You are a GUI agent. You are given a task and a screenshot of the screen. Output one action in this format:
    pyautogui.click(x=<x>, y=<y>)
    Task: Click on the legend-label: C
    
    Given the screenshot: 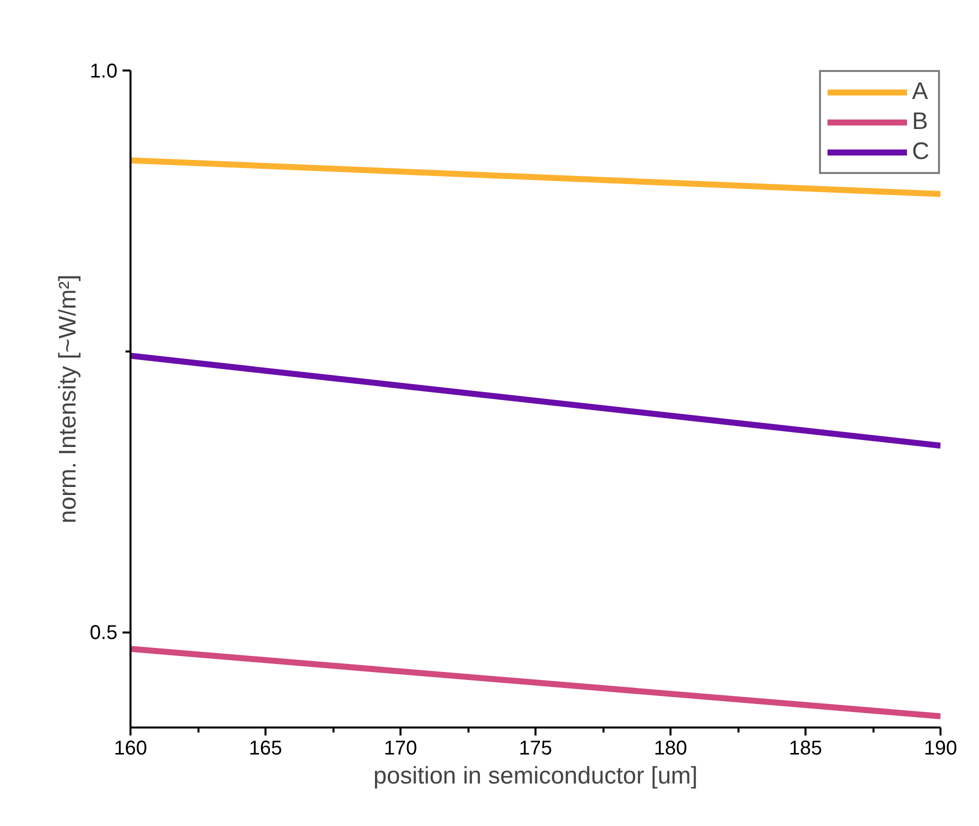 What is the action you would take?
    pyautogui.click(x=921, y=152)
    